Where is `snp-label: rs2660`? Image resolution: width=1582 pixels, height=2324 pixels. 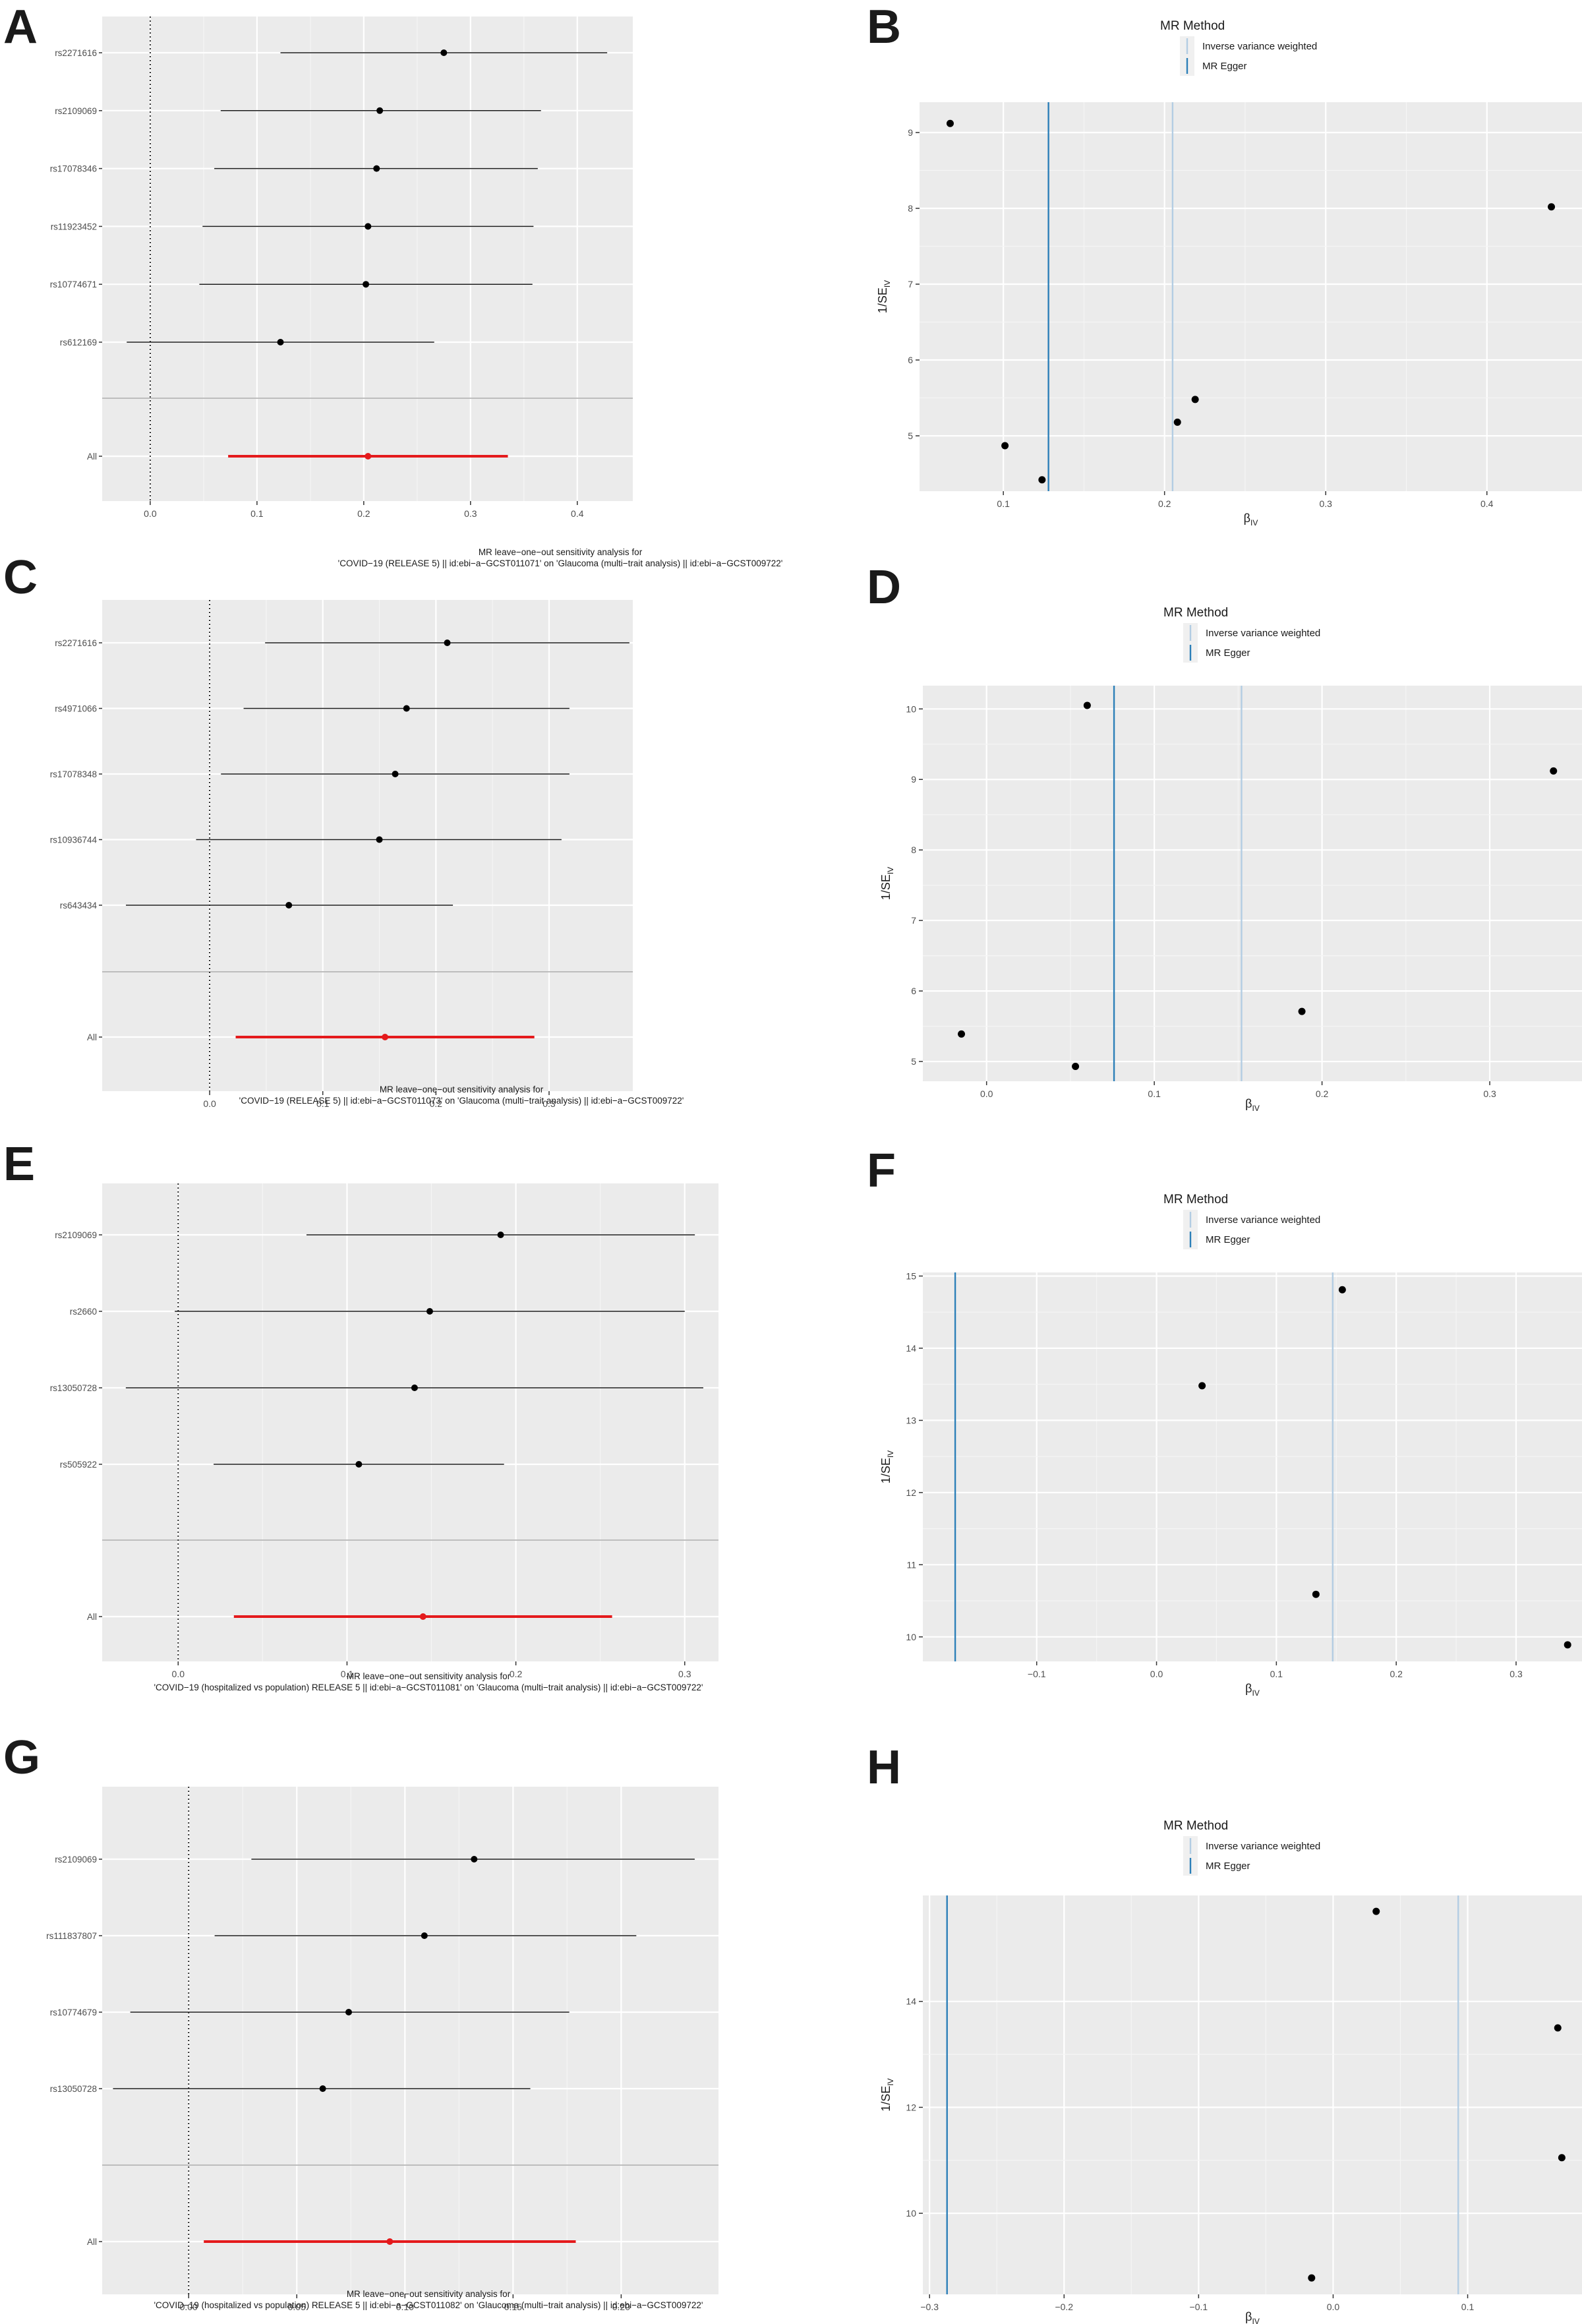
snp-label: rs2660 is located at coordinates (83, 1312).